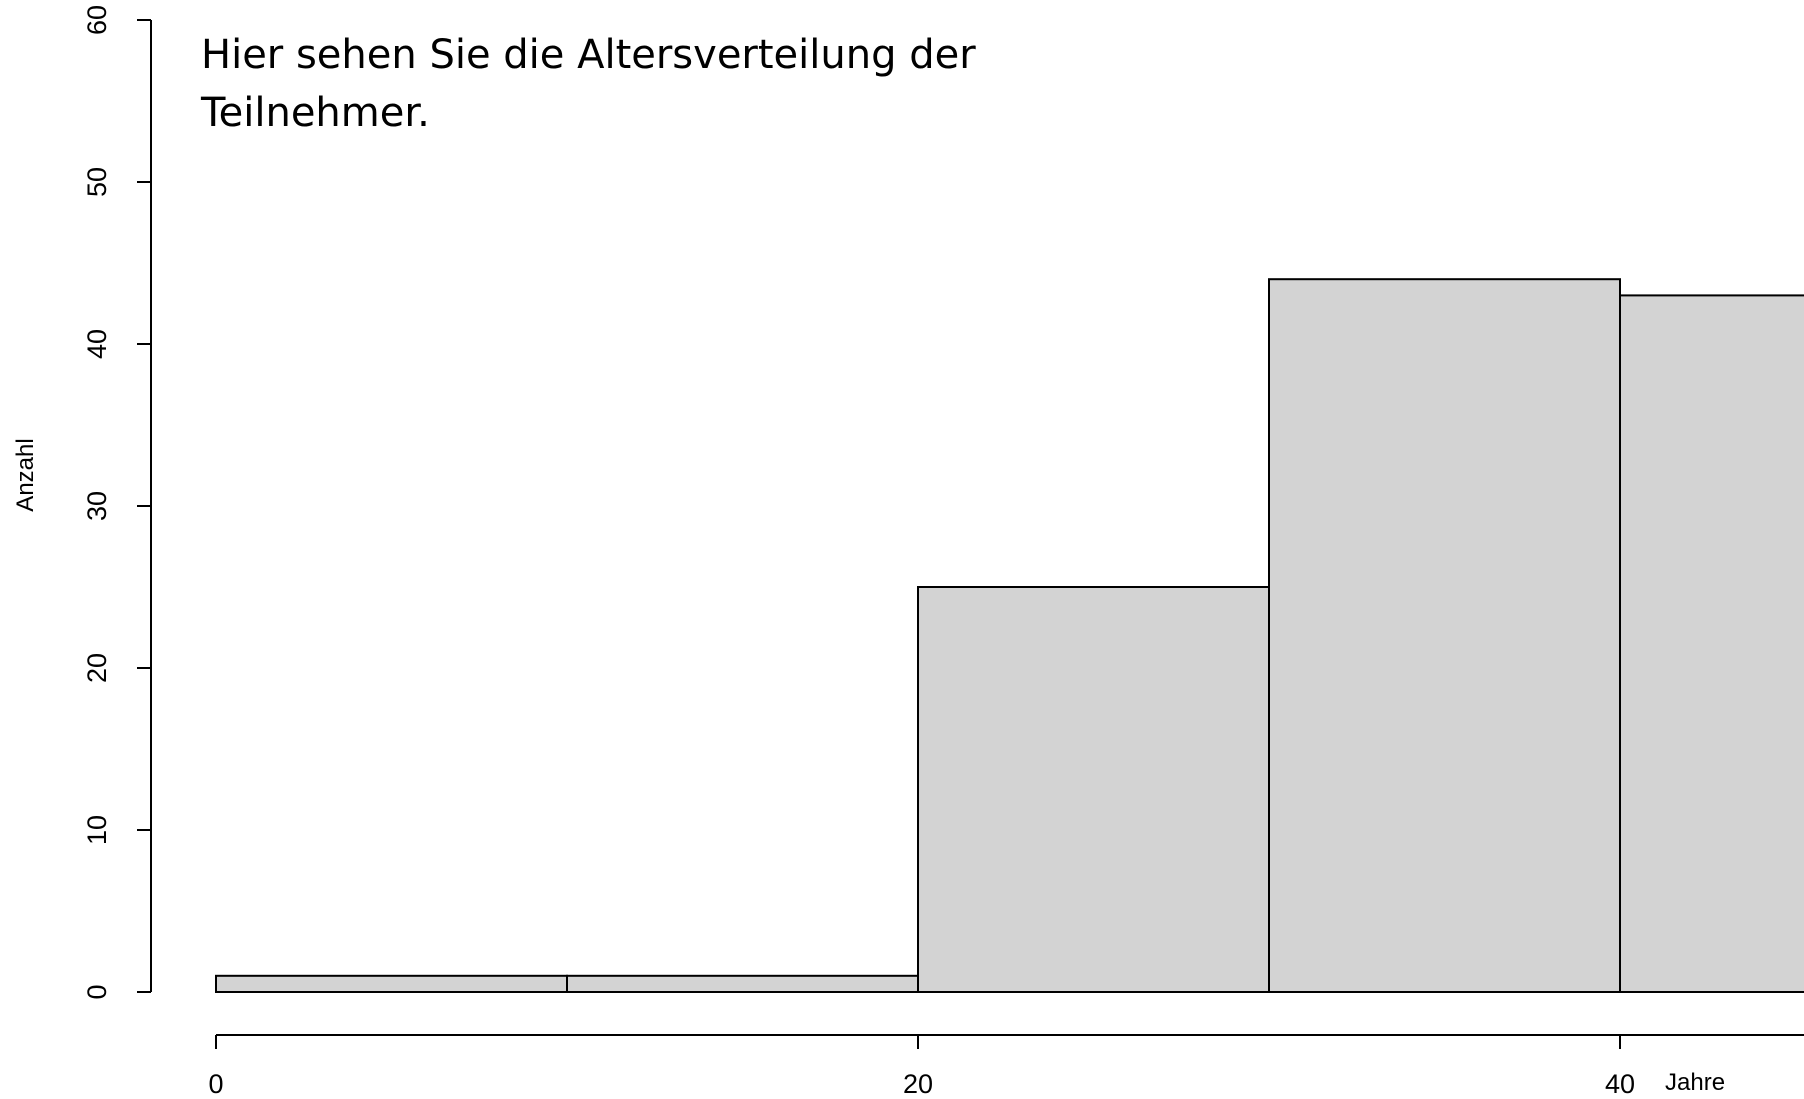 This screenshot has width=1804, height=1099. Describe the element at coordinates (1006, 1066) in the screenshot. I see `x-axis: 020406080` at that location.